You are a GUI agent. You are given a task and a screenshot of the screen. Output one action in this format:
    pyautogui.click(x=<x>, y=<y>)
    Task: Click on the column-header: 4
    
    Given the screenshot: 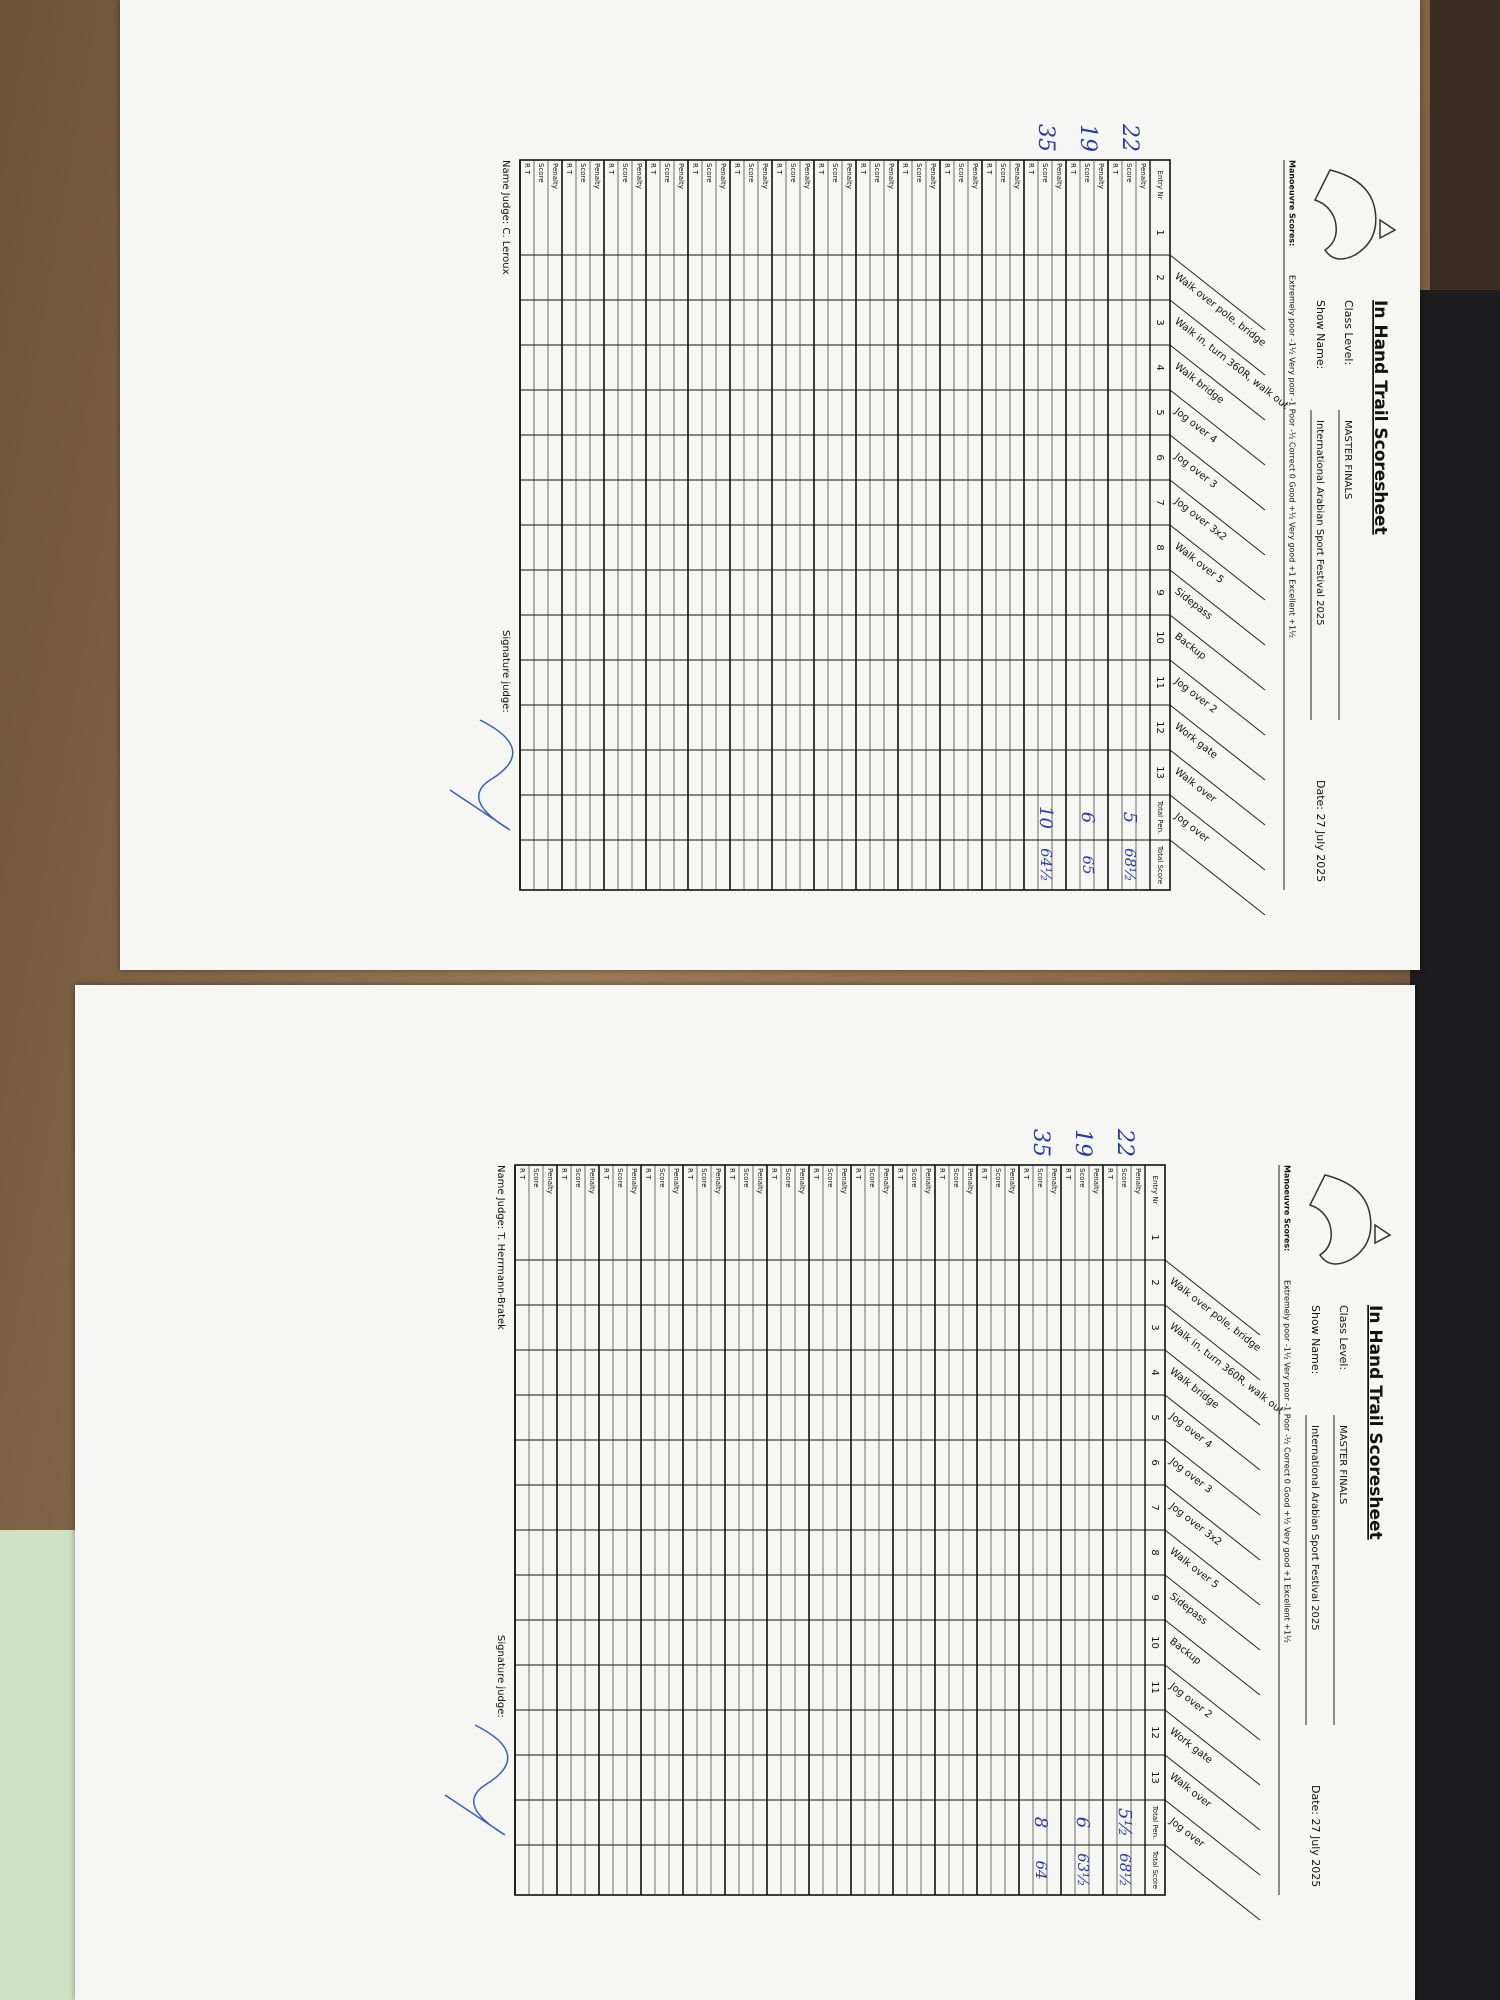 What is the action you would take?
    pyautogui.click(x=1154, y=1372)
    